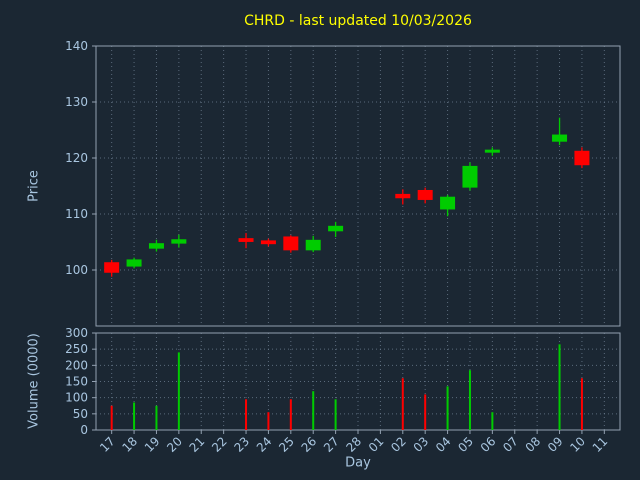 The image size is (640, 480). What do you see at coordinates (421, 444) in the screenshot?
I see `x-tick-label: 03` at bounding box center [421, 444].